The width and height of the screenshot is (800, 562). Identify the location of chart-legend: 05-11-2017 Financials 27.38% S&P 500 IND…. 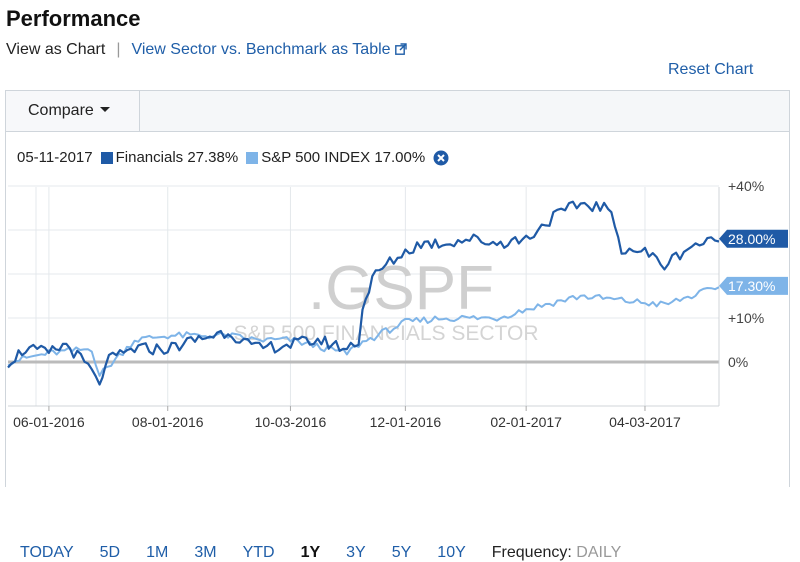
(233, 157).